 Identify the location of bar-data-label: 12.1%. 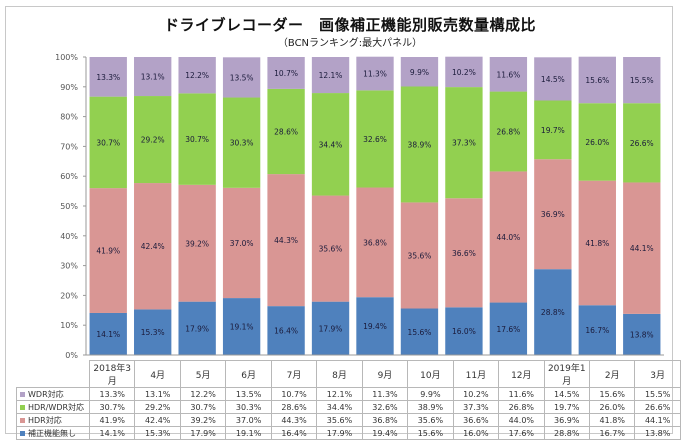
(331, 75).